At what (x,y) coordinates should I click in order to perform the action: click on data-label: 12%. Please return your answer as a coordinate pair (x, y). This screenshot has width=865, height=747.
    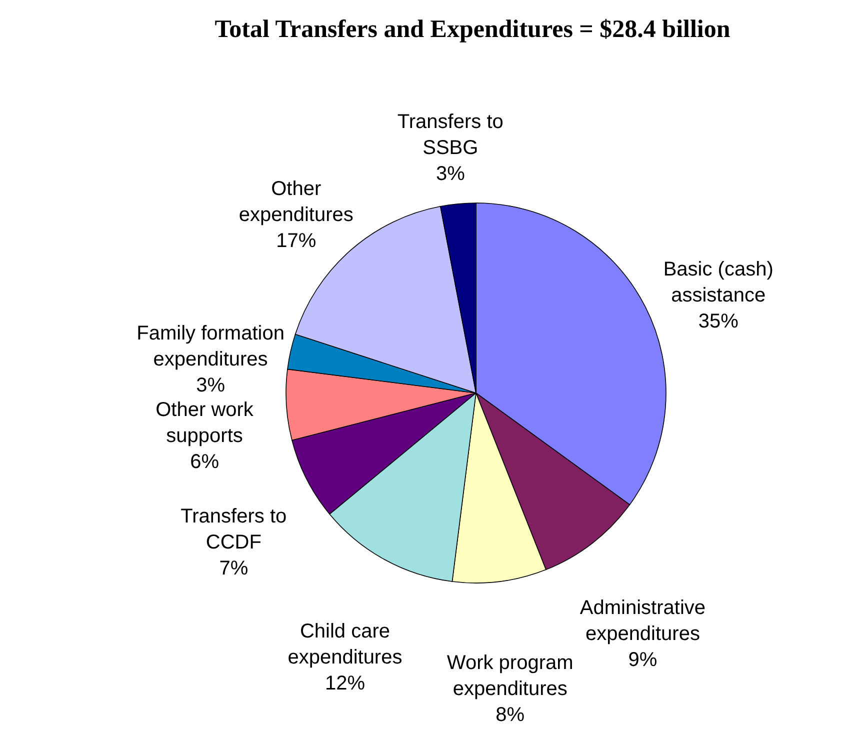
    Looking at the image, I should click on (345, 683).